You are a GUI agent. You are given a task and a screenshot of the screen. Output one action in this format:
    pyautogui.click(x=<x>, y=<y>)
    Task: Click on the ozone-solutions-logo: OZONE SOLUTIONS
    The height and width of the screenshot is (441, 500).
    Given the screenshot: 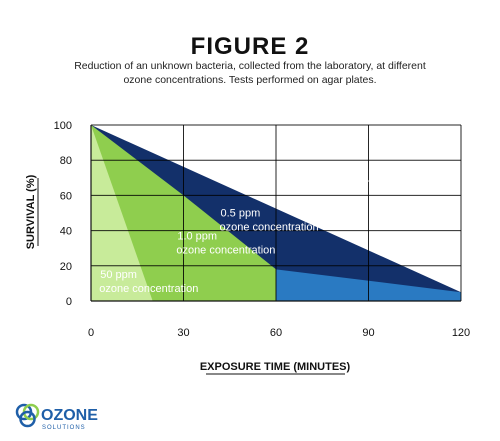 What is the action you would take?
    pyautogui.click(x=74, y=418)
    